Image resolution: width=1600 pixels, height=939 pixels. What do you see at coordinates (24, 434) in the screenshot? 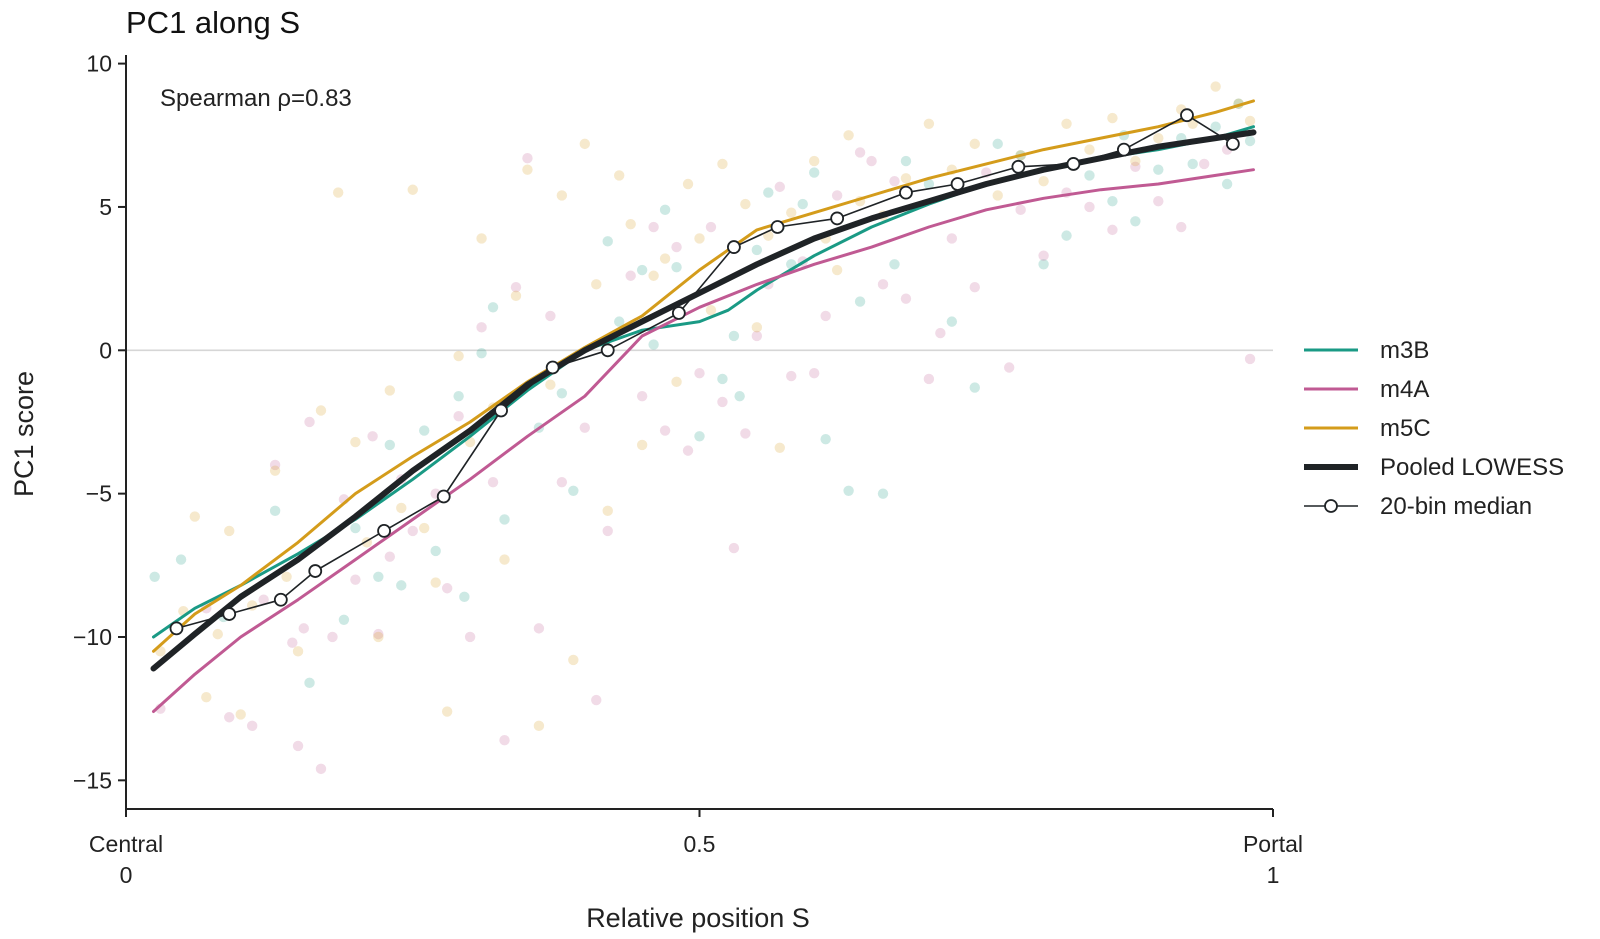
I see `y-axis-title: PC1 score` at bounding box center [24, 434].